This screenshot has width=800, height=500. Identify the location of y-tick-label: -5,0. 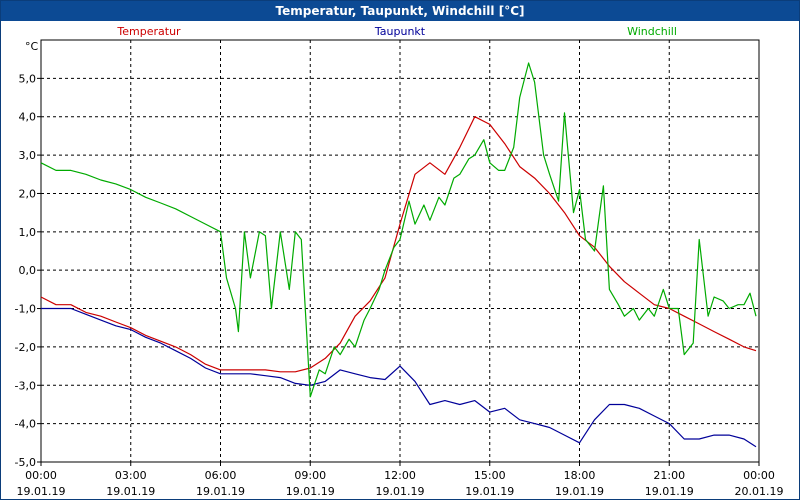
(25, 462).